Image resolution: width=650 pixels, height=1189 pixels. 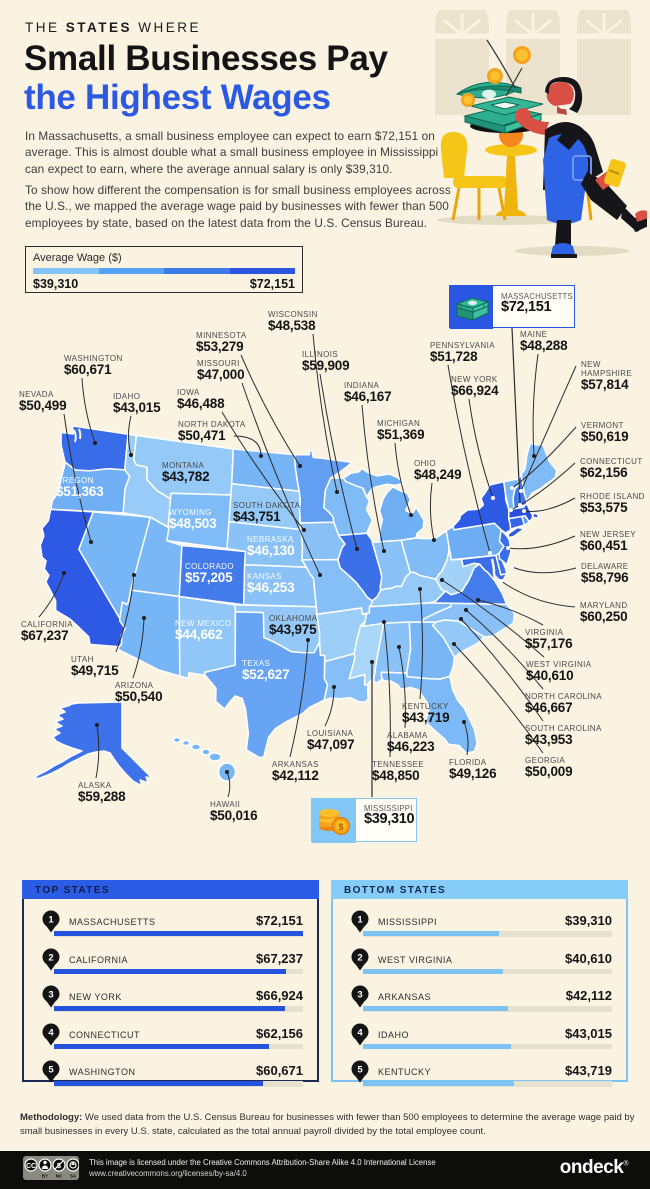 What do you see at coordinates (73, 1176) in the screenshot?
I see `svg-text: SA` at bounding box center [73, 1176].